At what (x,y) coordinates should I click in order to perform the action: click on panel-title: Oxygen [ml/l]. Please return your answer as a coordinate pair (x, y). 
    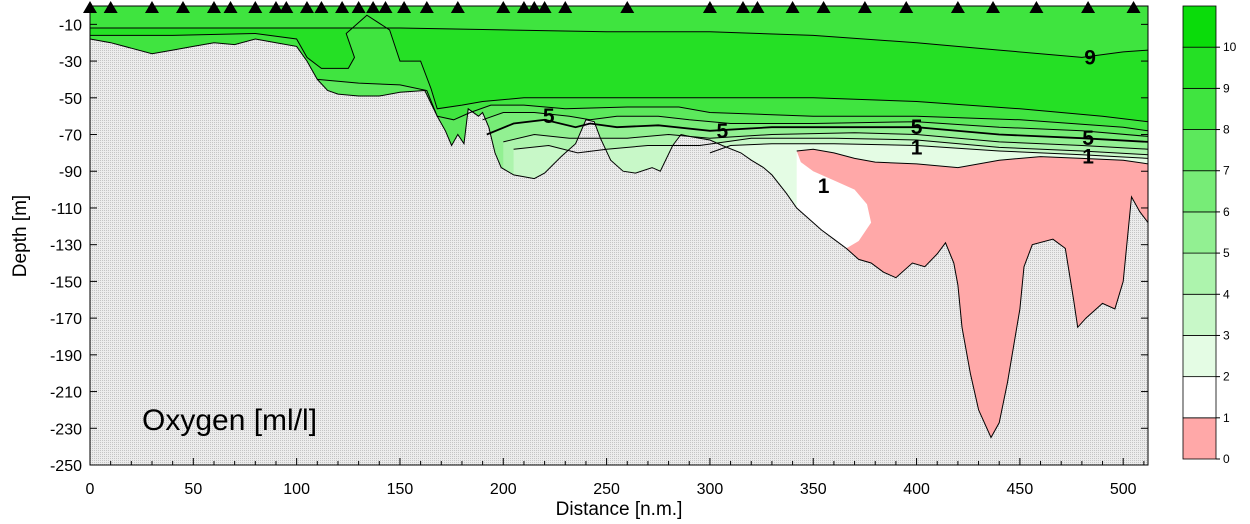
    Looking at the image, I should click on (229, 420).